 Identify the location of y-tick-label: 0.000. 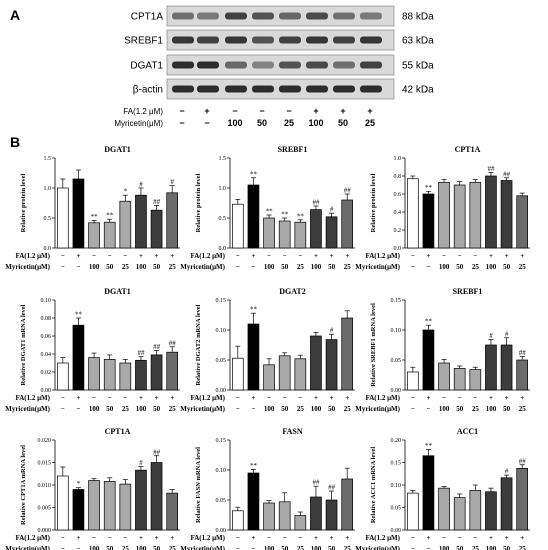
(45, 531).